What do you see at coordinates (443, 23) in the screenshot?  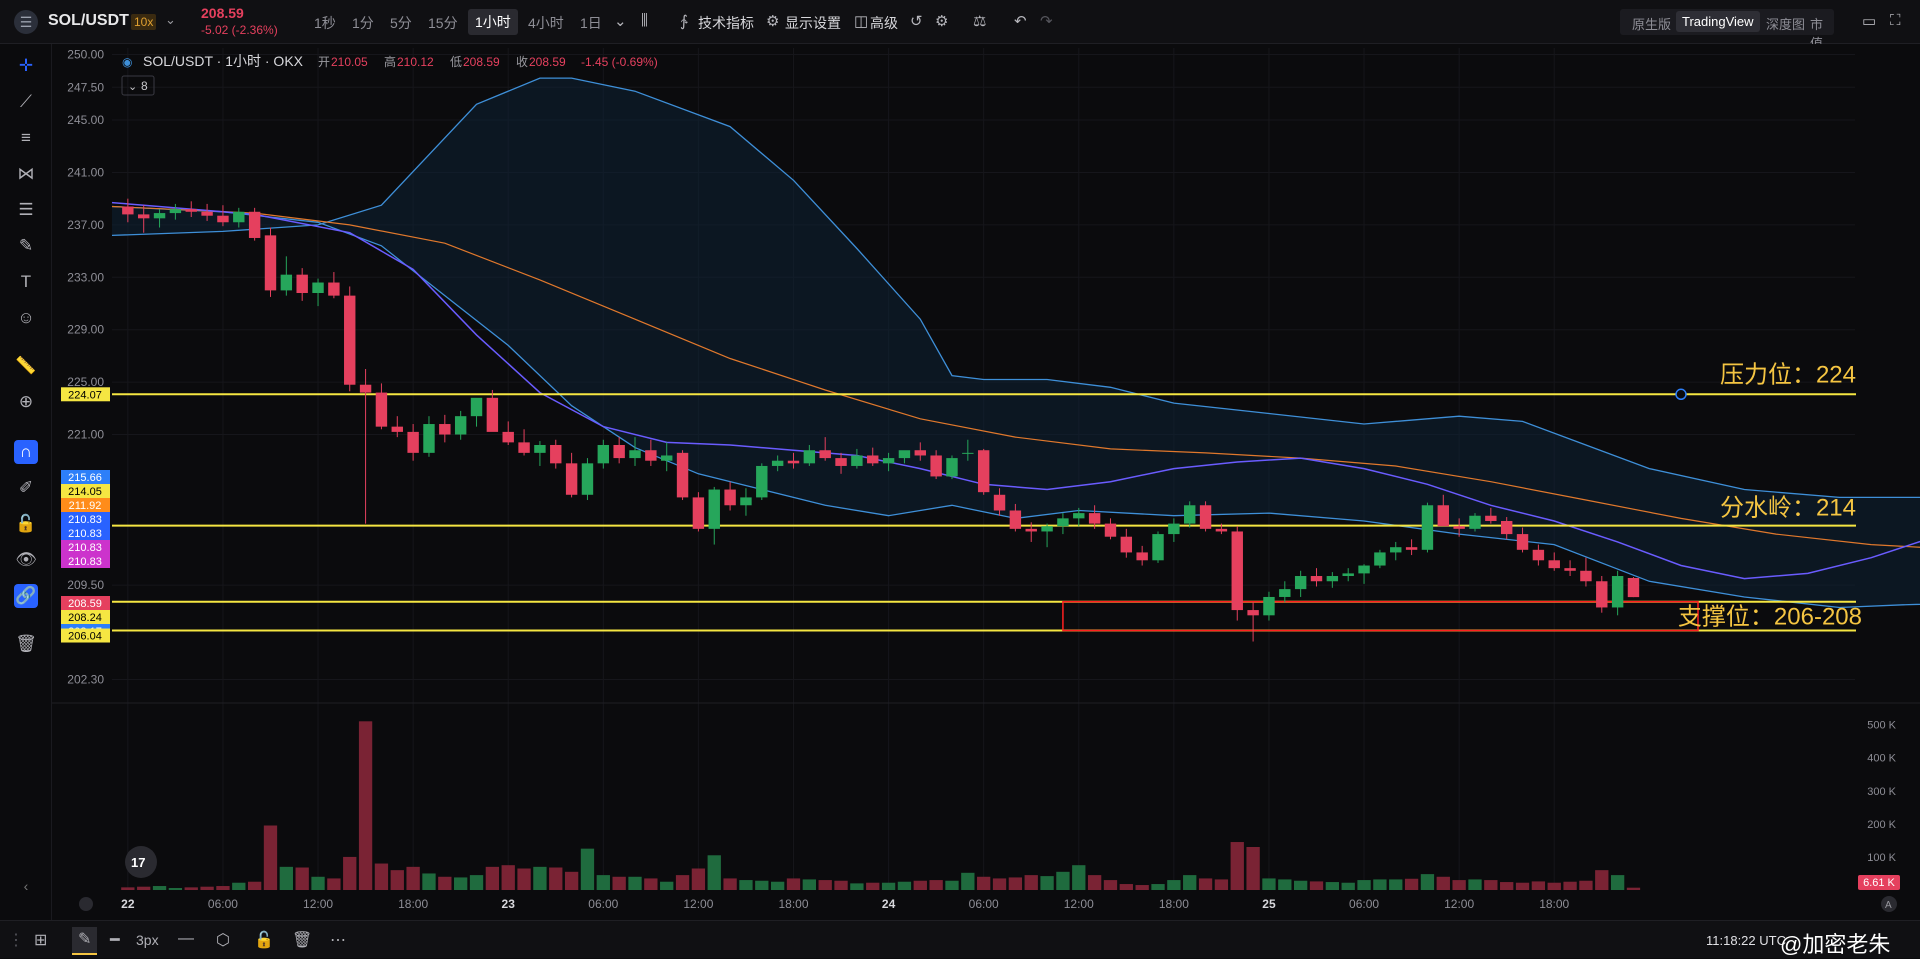 I see `timeframe-15m: 15分` at bounding box center [443, 23].